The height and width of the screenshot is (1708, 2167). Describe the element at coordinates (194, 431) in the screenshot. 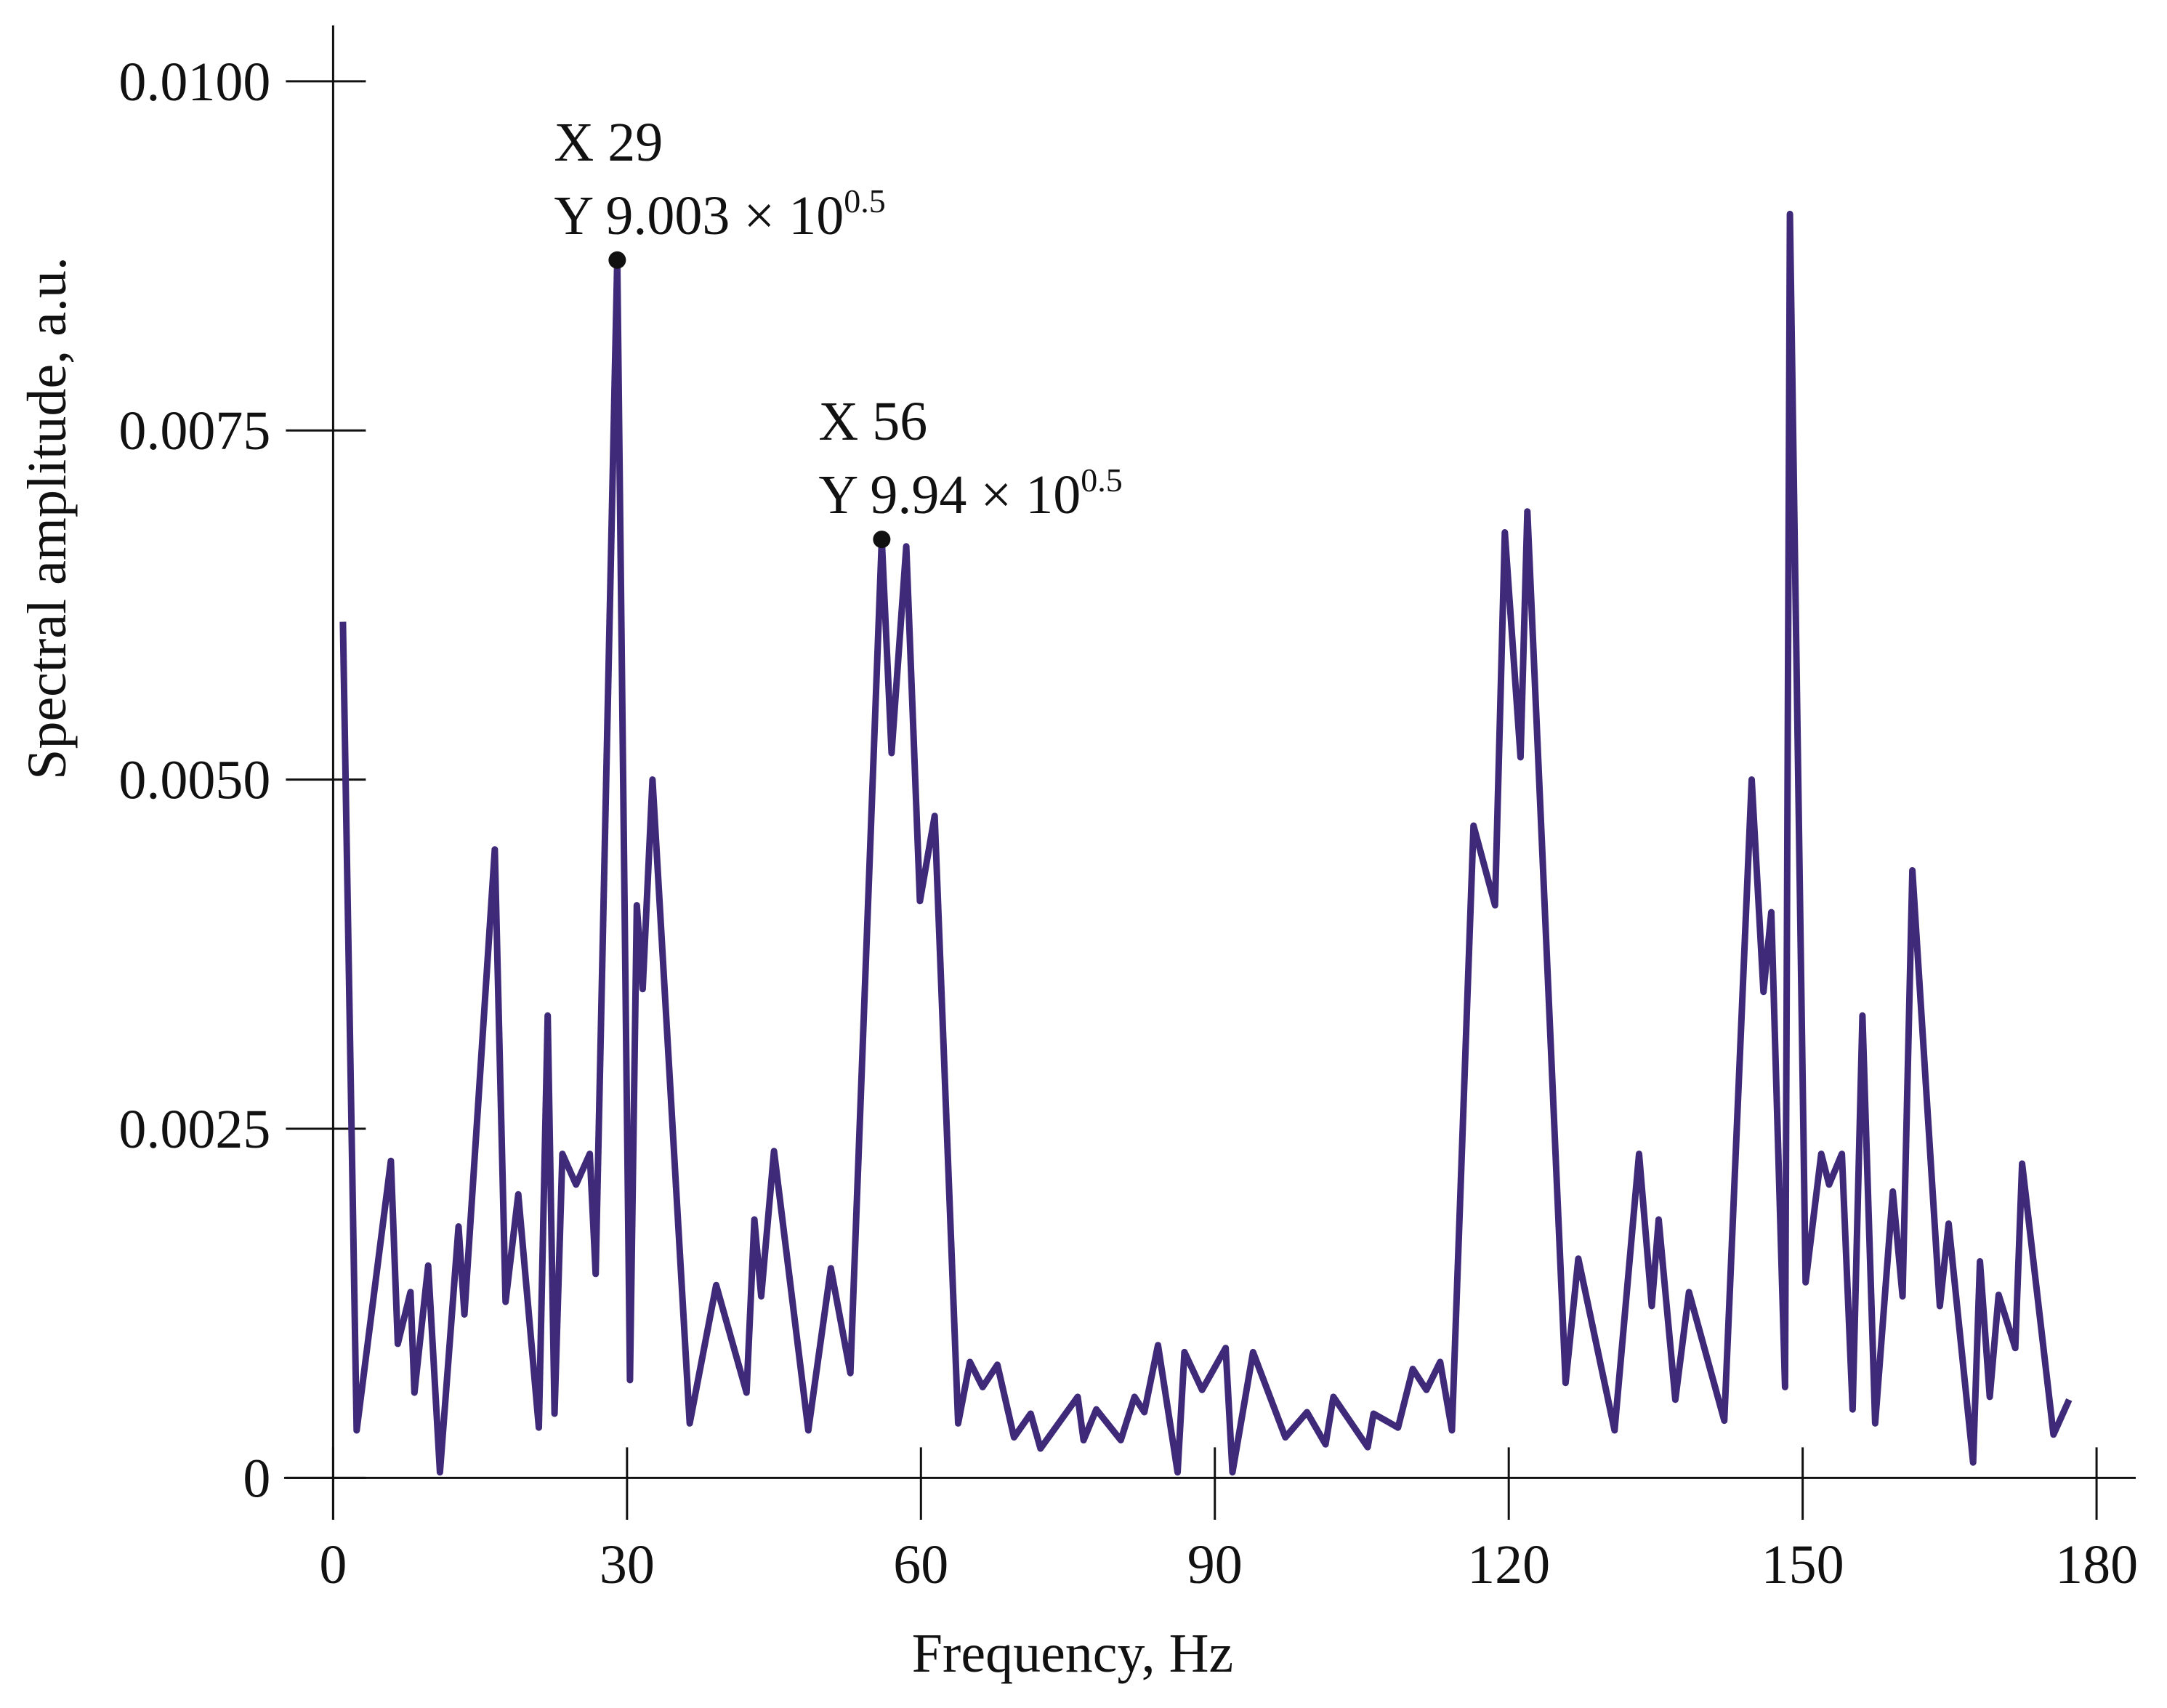

I see `y-tick-label: 0.0075` at that location.